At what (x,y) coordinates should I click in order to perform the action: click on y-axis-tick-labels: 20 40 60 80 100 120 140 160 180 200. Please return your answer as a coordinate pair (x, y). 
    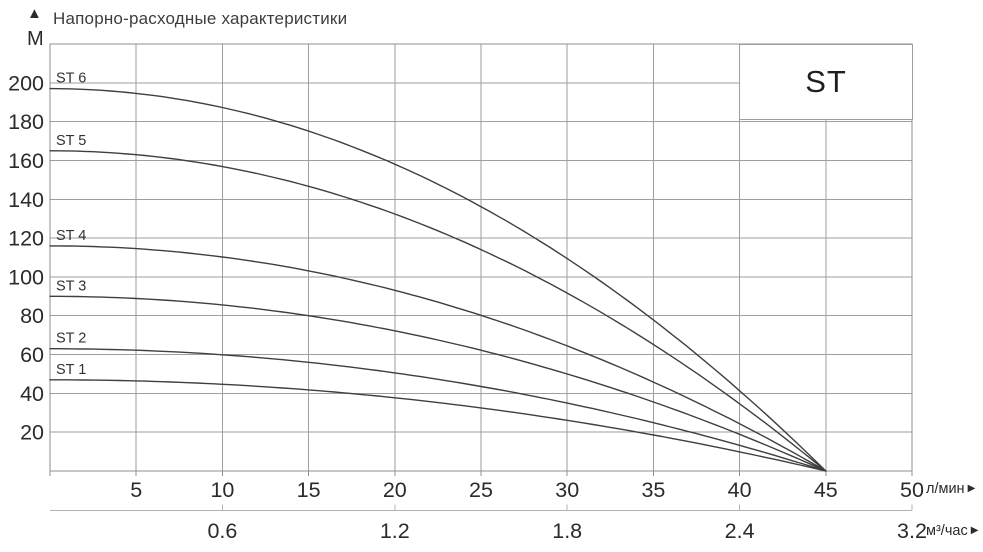
    Looking at the image, I should click on (26, 257).